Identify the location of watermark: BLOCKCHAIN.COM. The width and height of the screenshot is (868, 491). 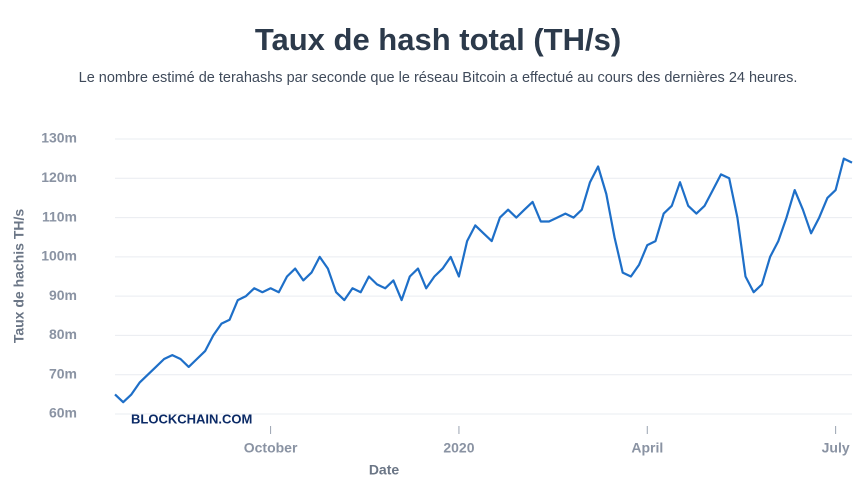
(191, 418).